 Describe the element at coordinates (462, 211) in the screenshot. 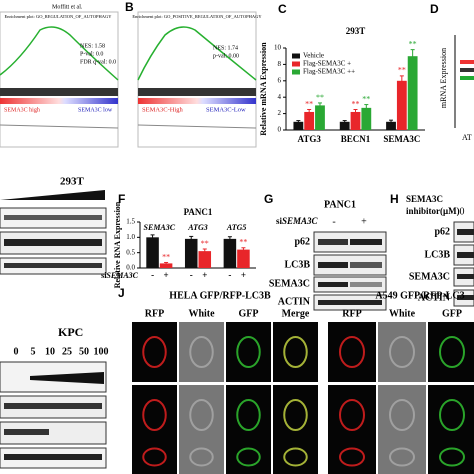

I see `lane: 0` at that location.